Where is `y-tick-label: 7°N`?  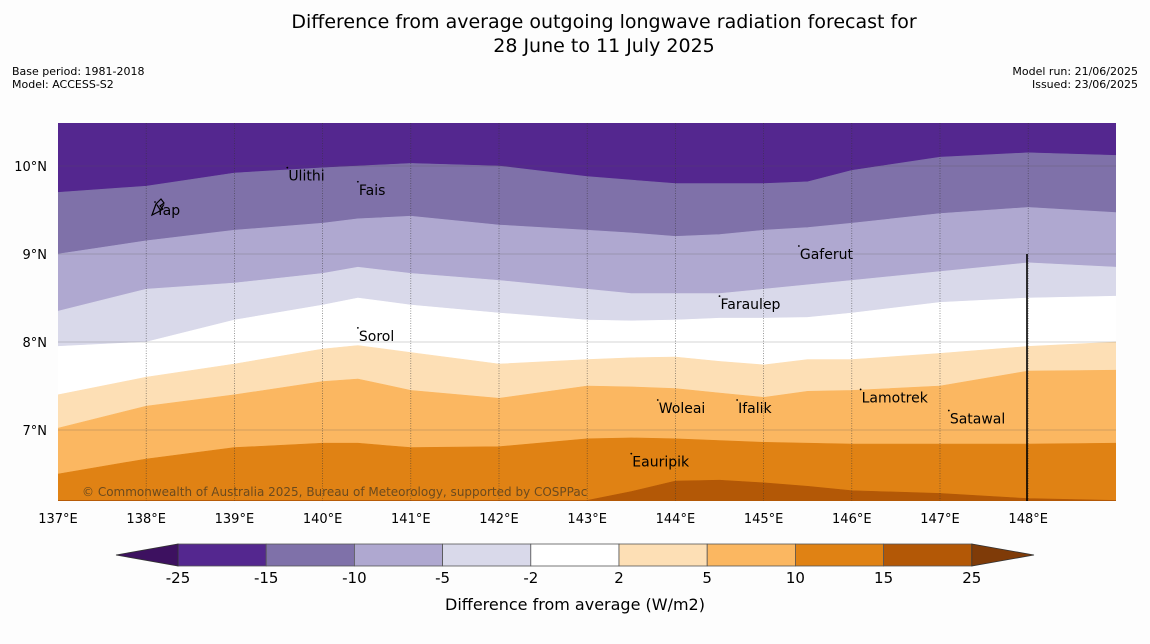
y-tick-label: 7°N is located at coordinates (35, 431).